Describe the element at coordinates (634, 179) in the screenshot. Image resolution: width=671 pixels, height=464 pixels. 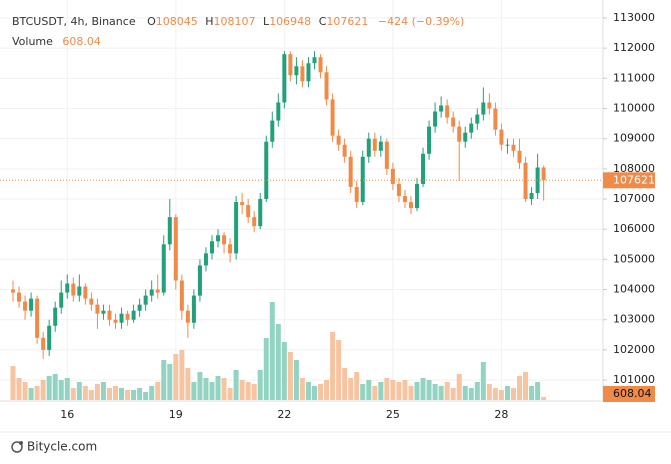
I see `last-price-label: 107621` at that location.